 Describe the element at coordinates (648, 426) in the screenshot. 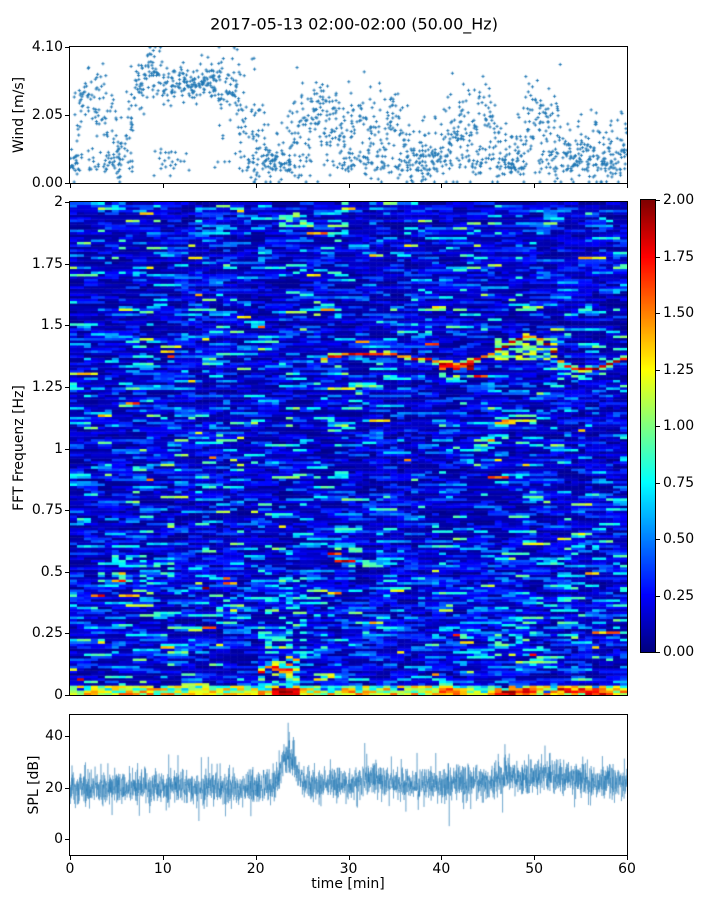

I see `colorbar` at that location.